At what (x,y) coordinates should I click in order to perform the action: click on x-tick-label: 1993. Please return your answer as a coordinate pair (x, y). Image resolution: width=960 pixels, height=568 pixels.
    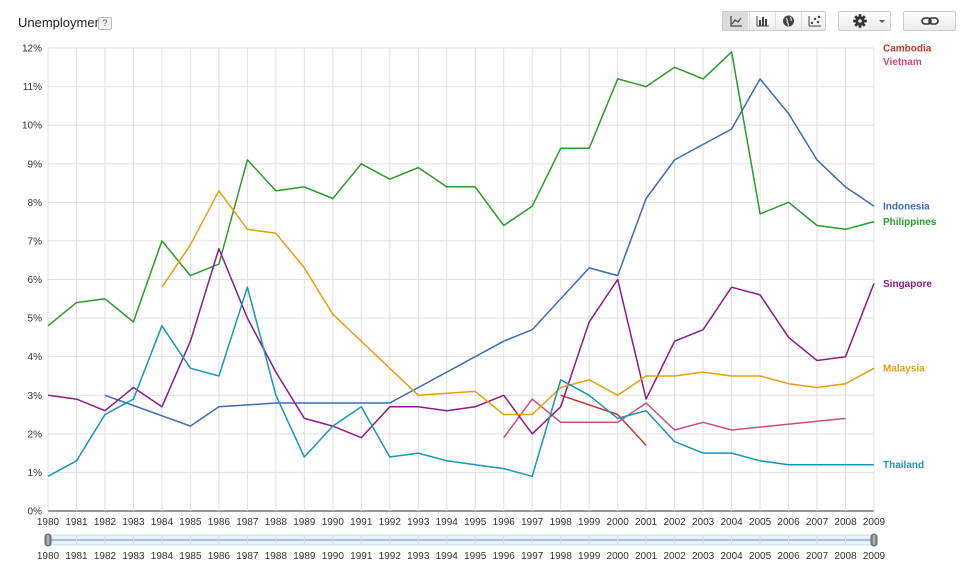
    Looking at the image, I should click on (418, 522).